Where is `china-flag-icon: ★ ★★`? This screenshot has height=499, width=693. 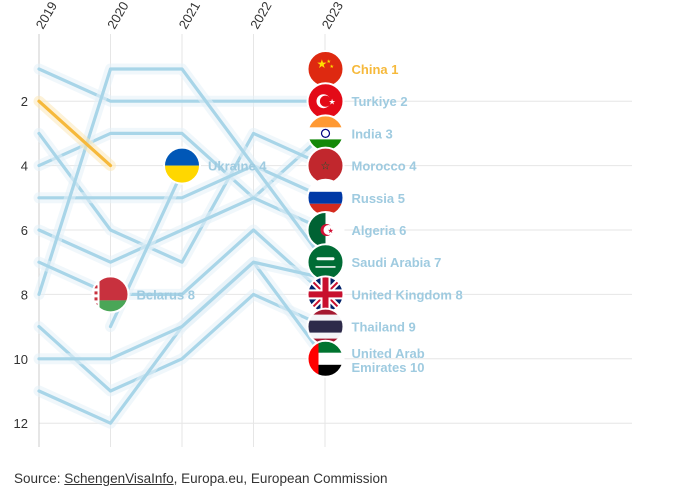
china-flag-icon: ★ ★★ is located at coordinates (325, 69).